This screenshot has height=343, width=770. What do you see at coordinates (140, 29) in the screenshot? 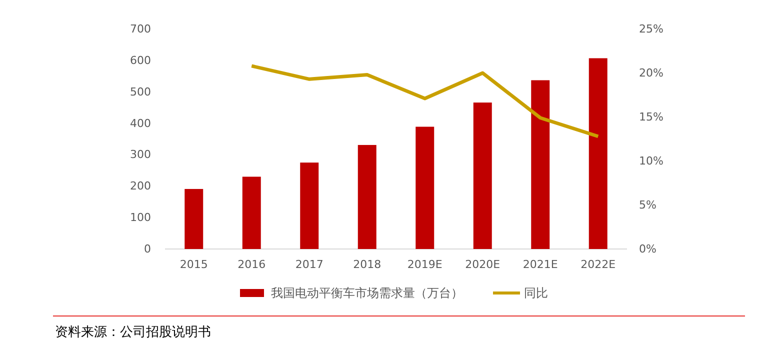
I see `y-tick-label: 700` at bounding box center [140, 29].